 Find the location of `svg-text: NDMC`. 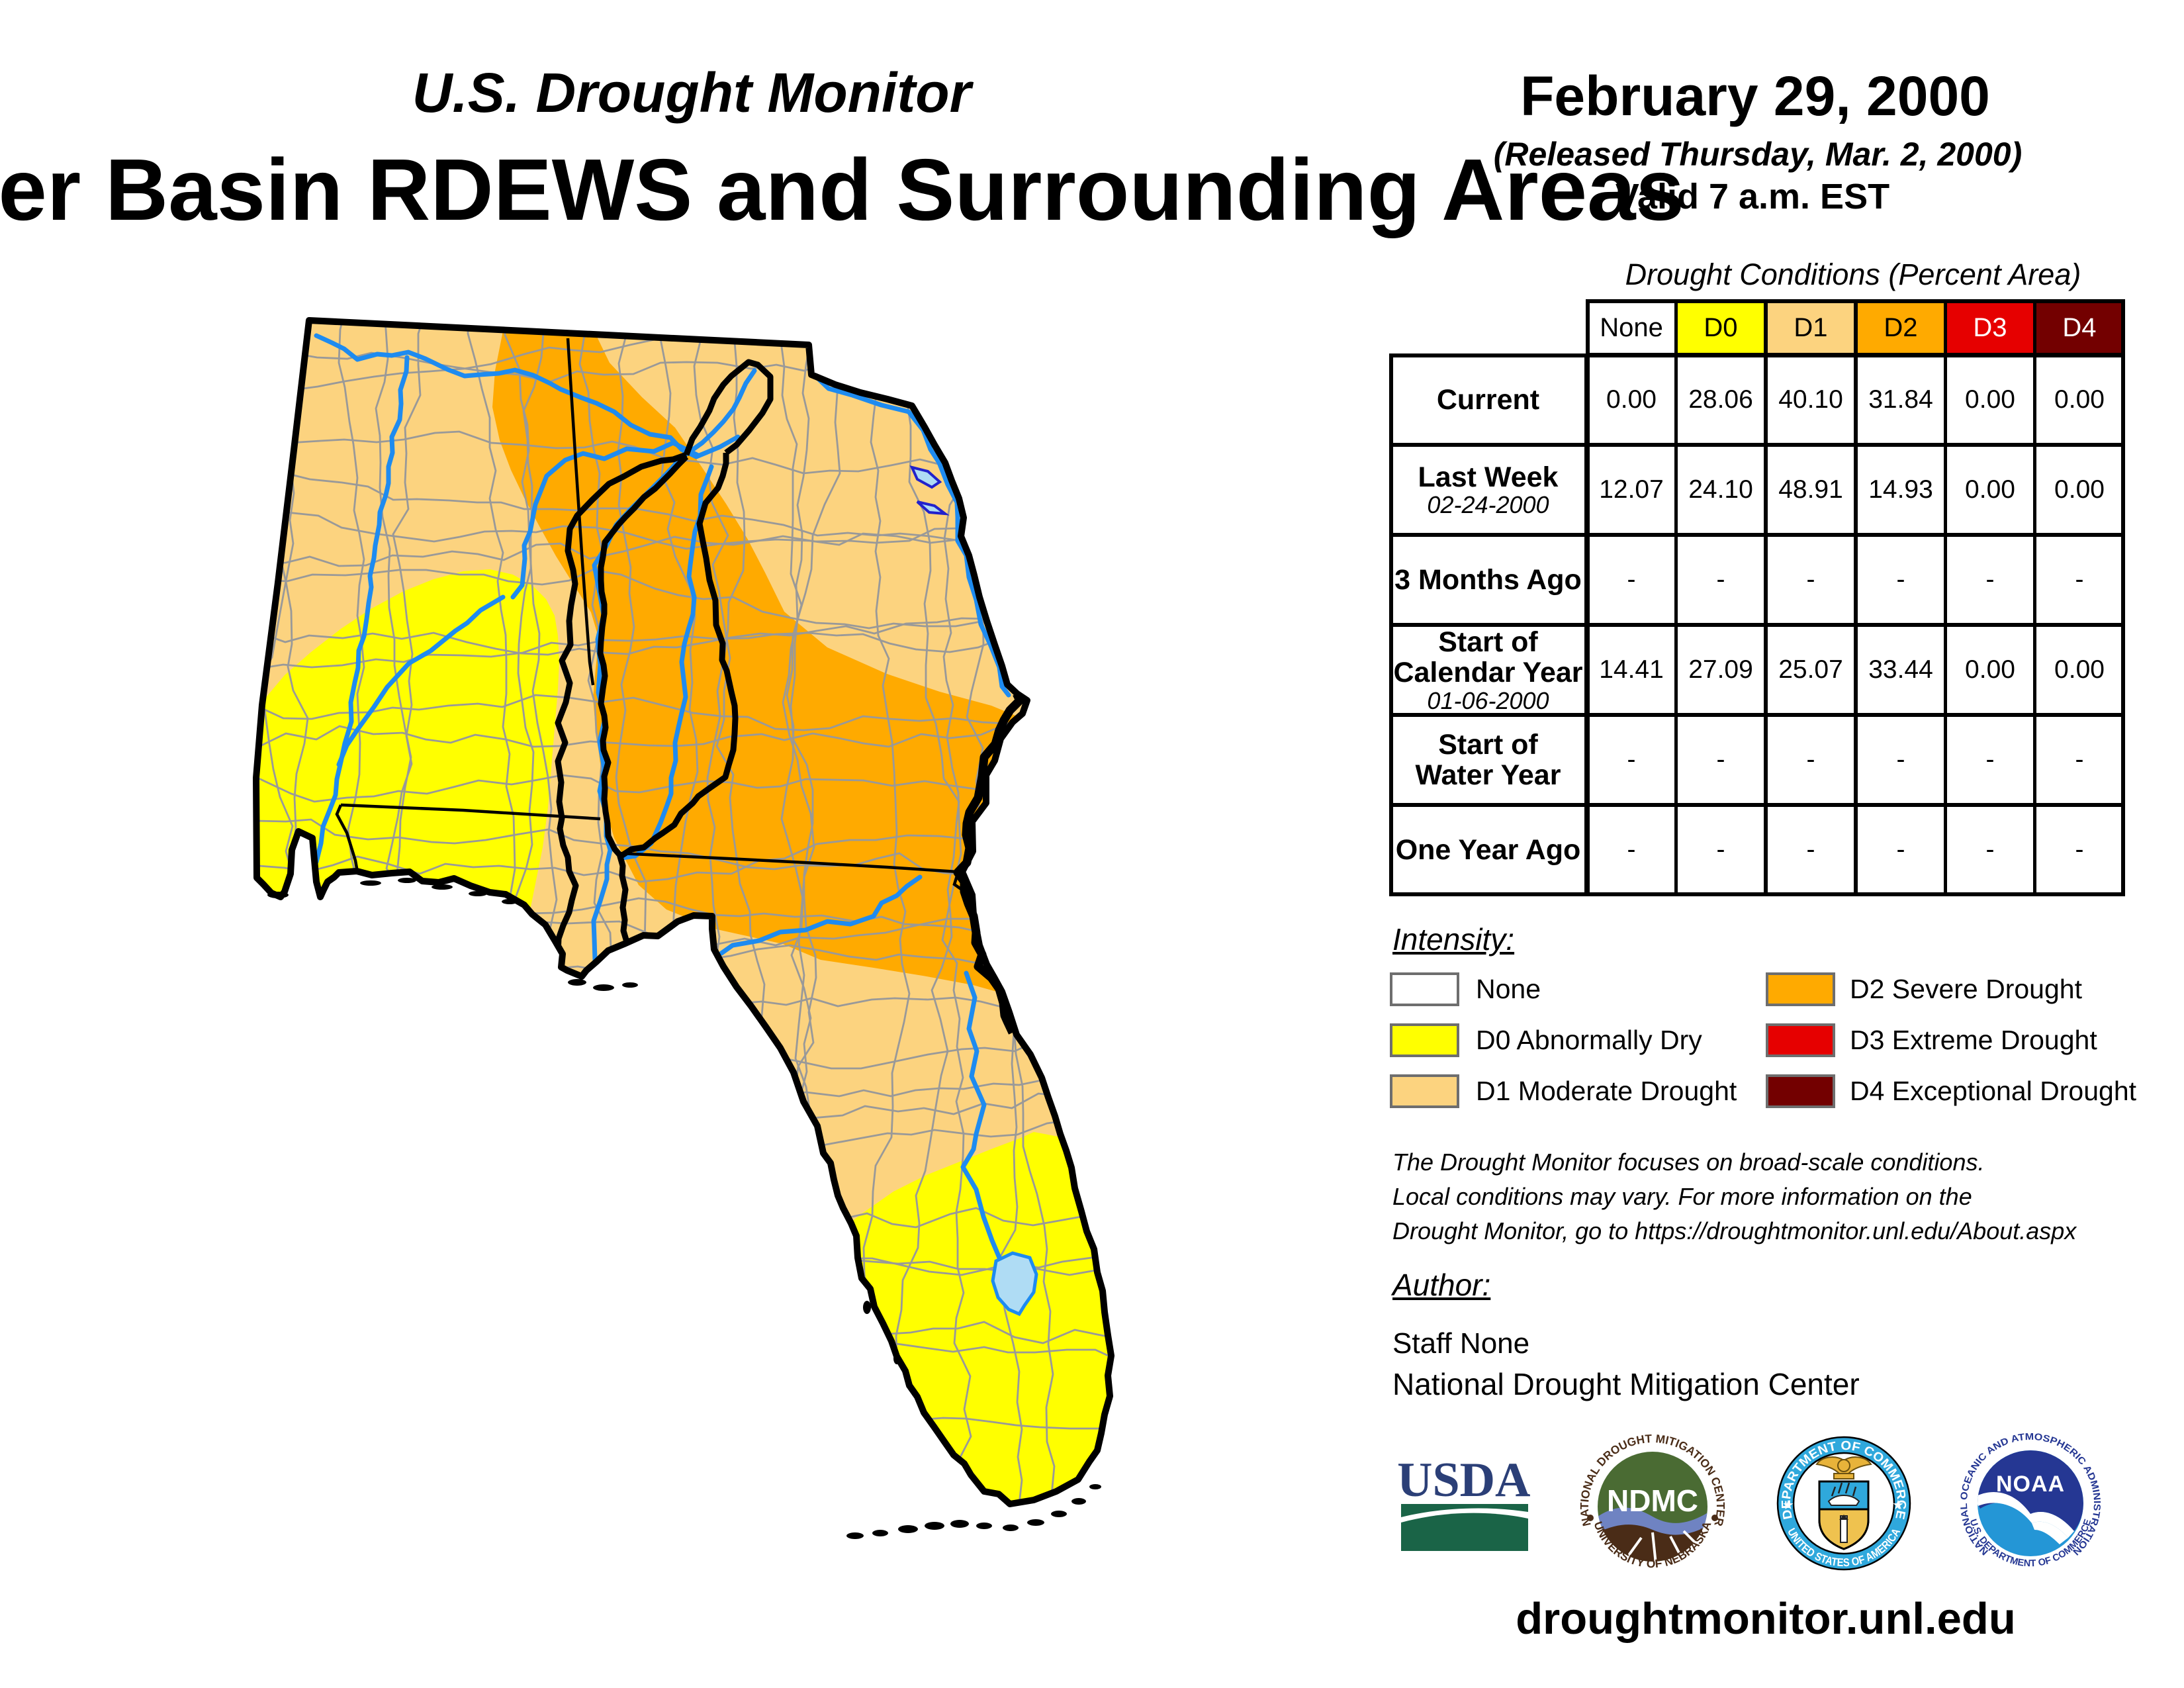

svg-text: NDMC is located at coordinates (1652, 1500).